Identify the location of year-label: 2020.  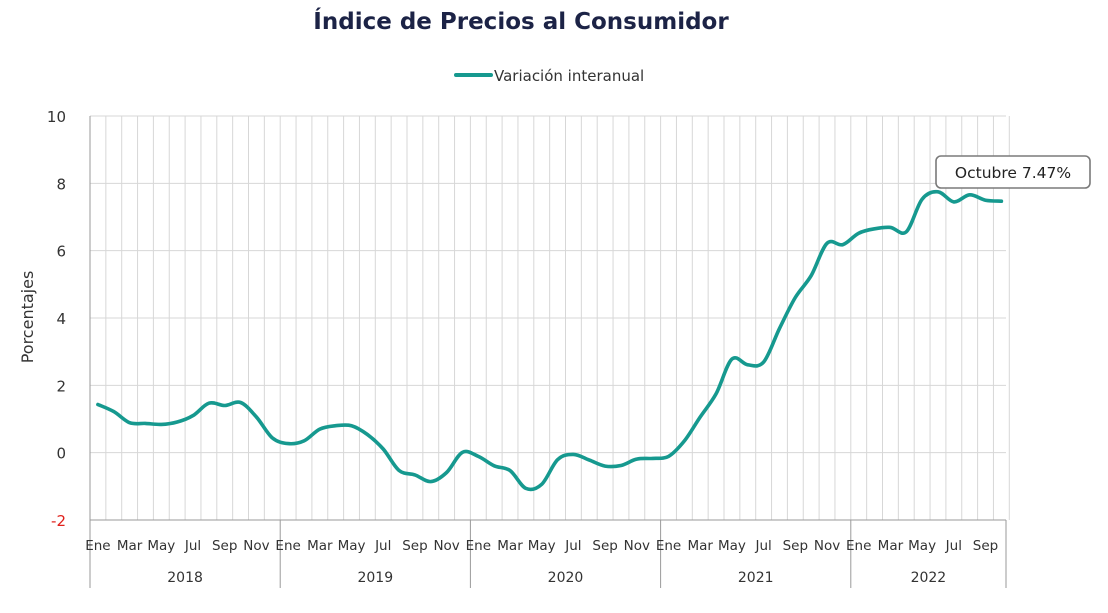
(566, 578).